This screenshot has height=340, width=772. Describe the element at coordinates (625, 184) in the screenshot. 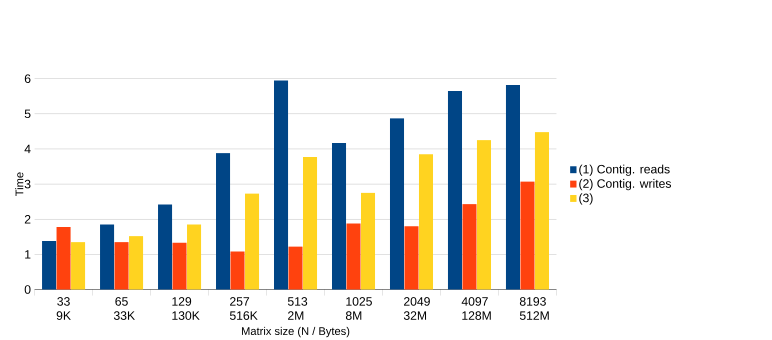

I see `legend-label: (2) Contig. writes` at that location.